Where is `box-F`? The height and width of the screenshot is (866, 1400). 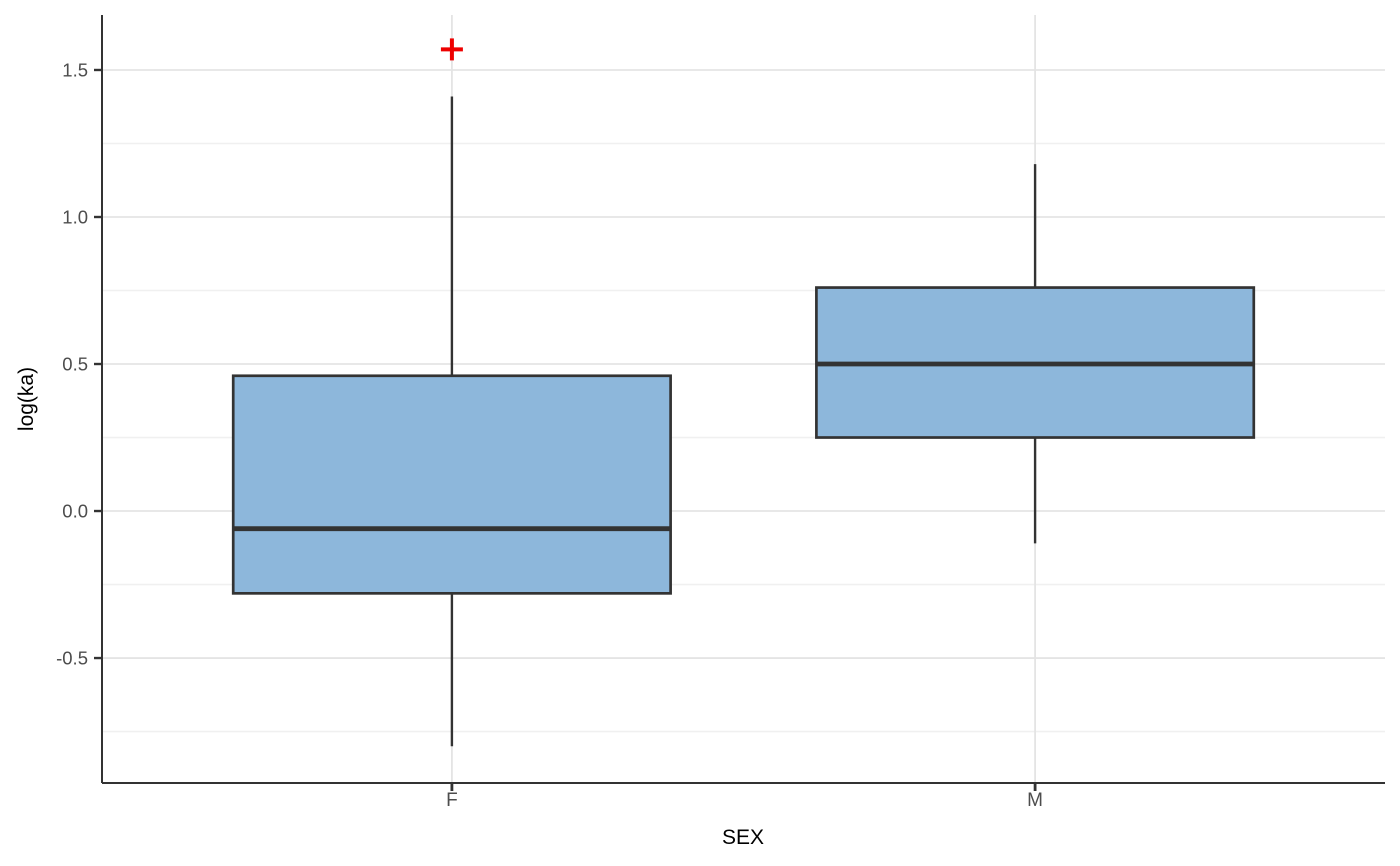 box-F is located at coordinates (451, 484).